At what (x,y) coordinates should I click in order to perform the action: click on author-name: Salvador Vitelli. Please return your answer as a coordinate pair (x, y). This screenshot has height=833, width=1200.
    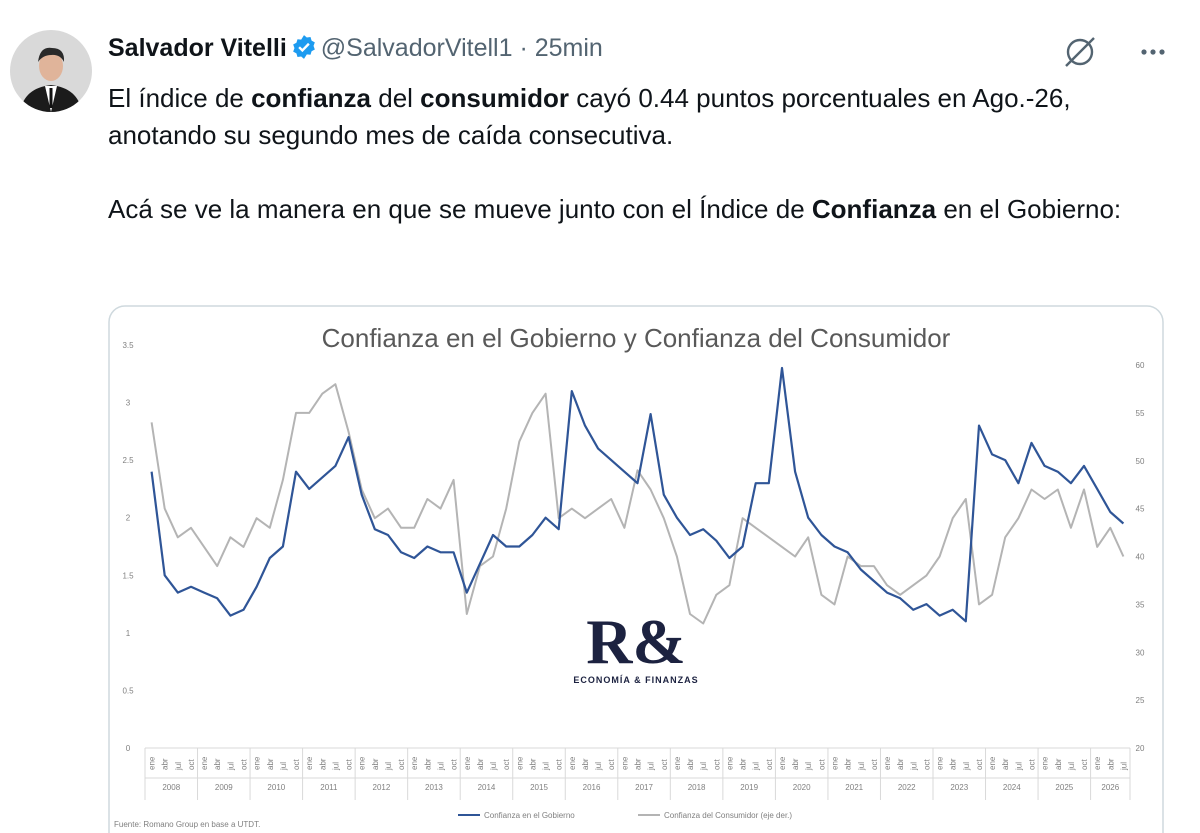
    Looking at the image, I should click on (197, 48).